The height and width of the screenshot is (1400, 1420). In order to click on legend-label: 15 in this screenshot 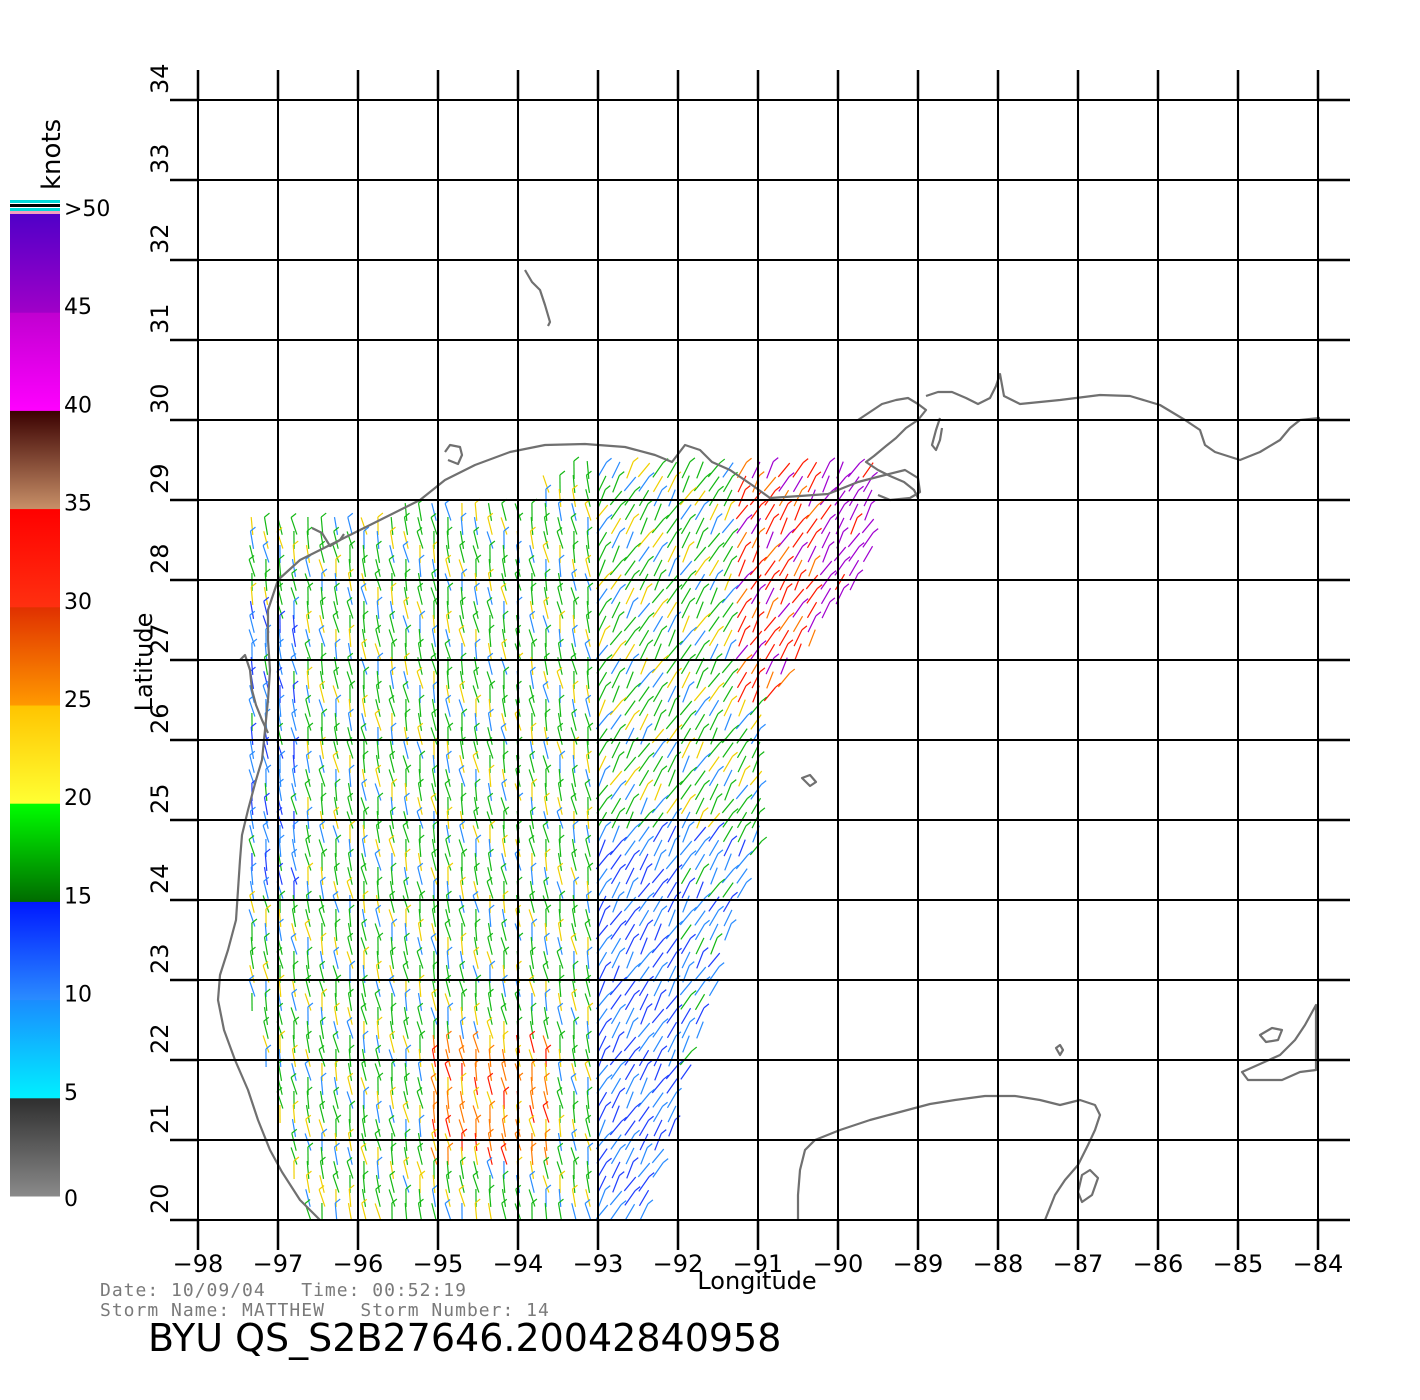, I will do `click(78, 896)`.